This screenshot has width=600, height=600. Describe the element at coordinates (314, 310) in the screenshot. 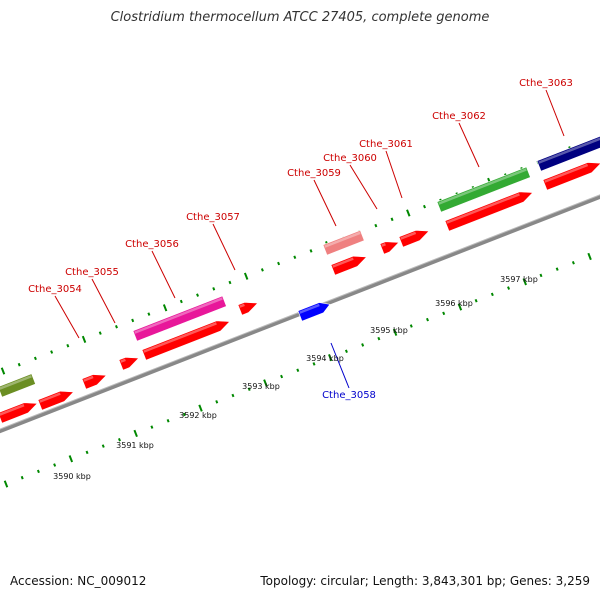

I see `blue-feature` at that location.